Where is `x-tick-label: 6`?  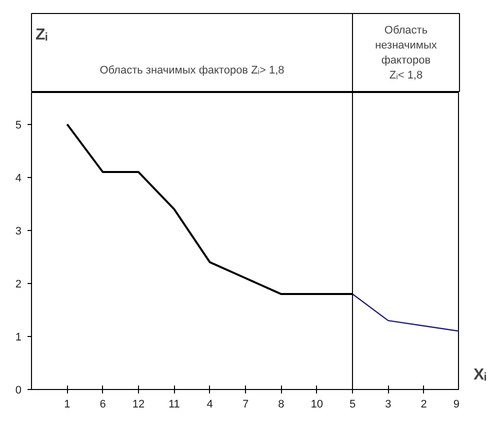 x-tick-label: 6 is located at coordinates (103, 404).